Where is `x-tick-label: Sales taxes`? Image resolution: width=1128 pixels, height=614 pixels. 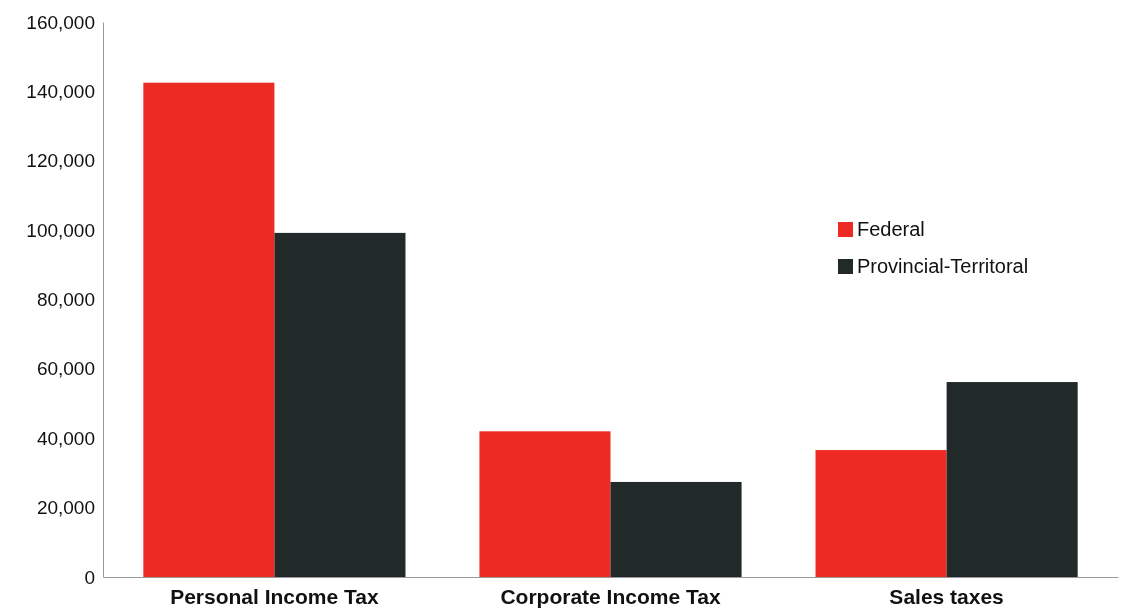 x-tick-label: Sales taxes is located at coordinates (946, 596).